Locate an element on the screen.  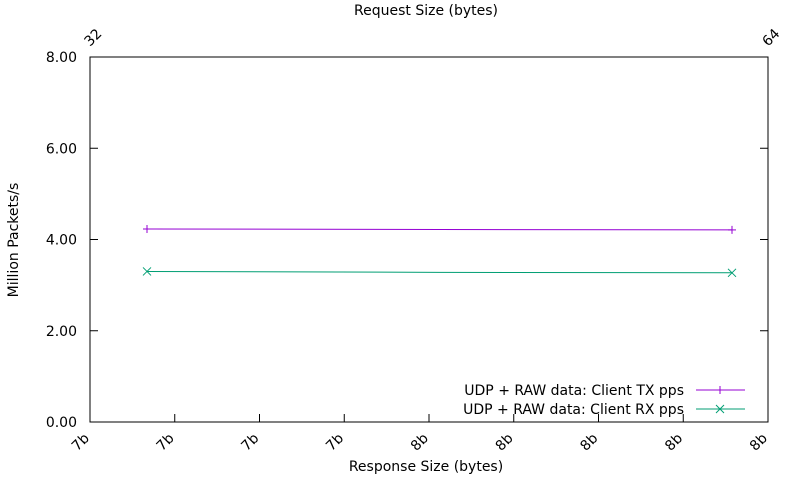
legend-label-2: UDP + RAW data: Client RX pps is located at coordinates (573, 410).